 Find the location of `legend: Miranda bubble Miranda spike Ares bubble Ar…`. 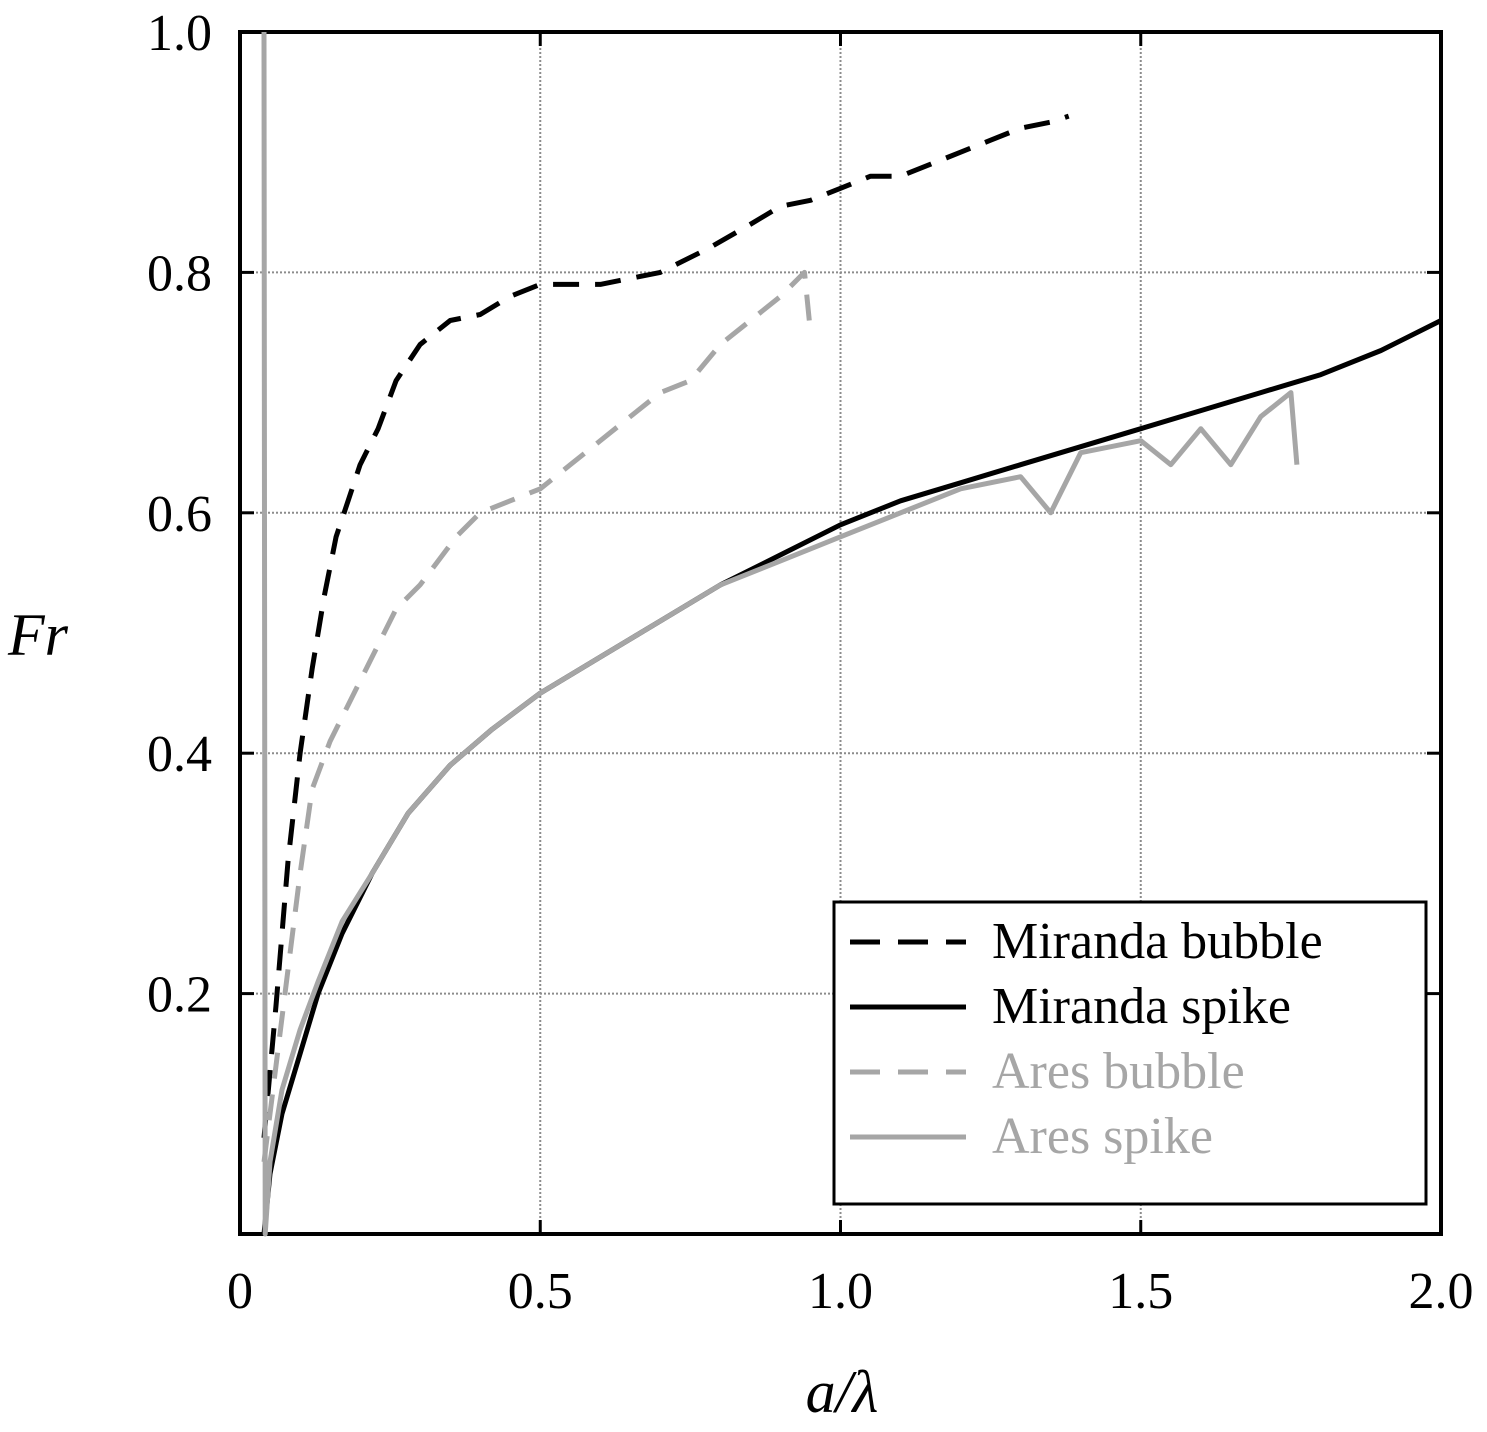

legend: Miranda bubble Miranda spike Ares bubble Ar… is located at coordinates (1130, 1053).